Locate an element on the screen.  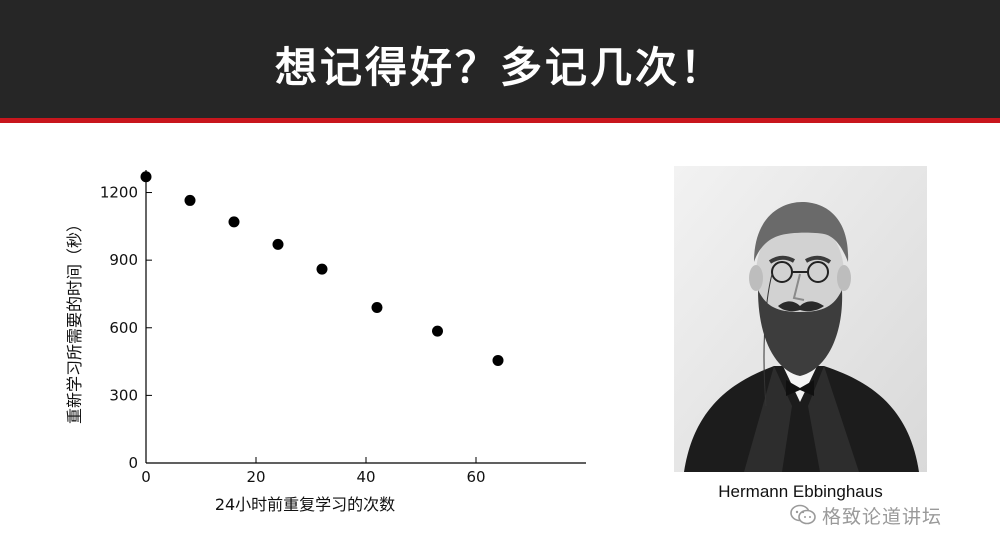
chart-points is located at coordinates (322, 268).